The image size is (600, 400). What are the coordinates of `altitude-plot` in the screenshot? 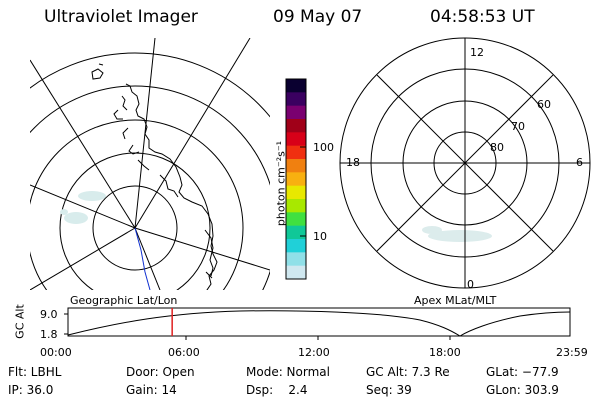 It's located at (317, 323).